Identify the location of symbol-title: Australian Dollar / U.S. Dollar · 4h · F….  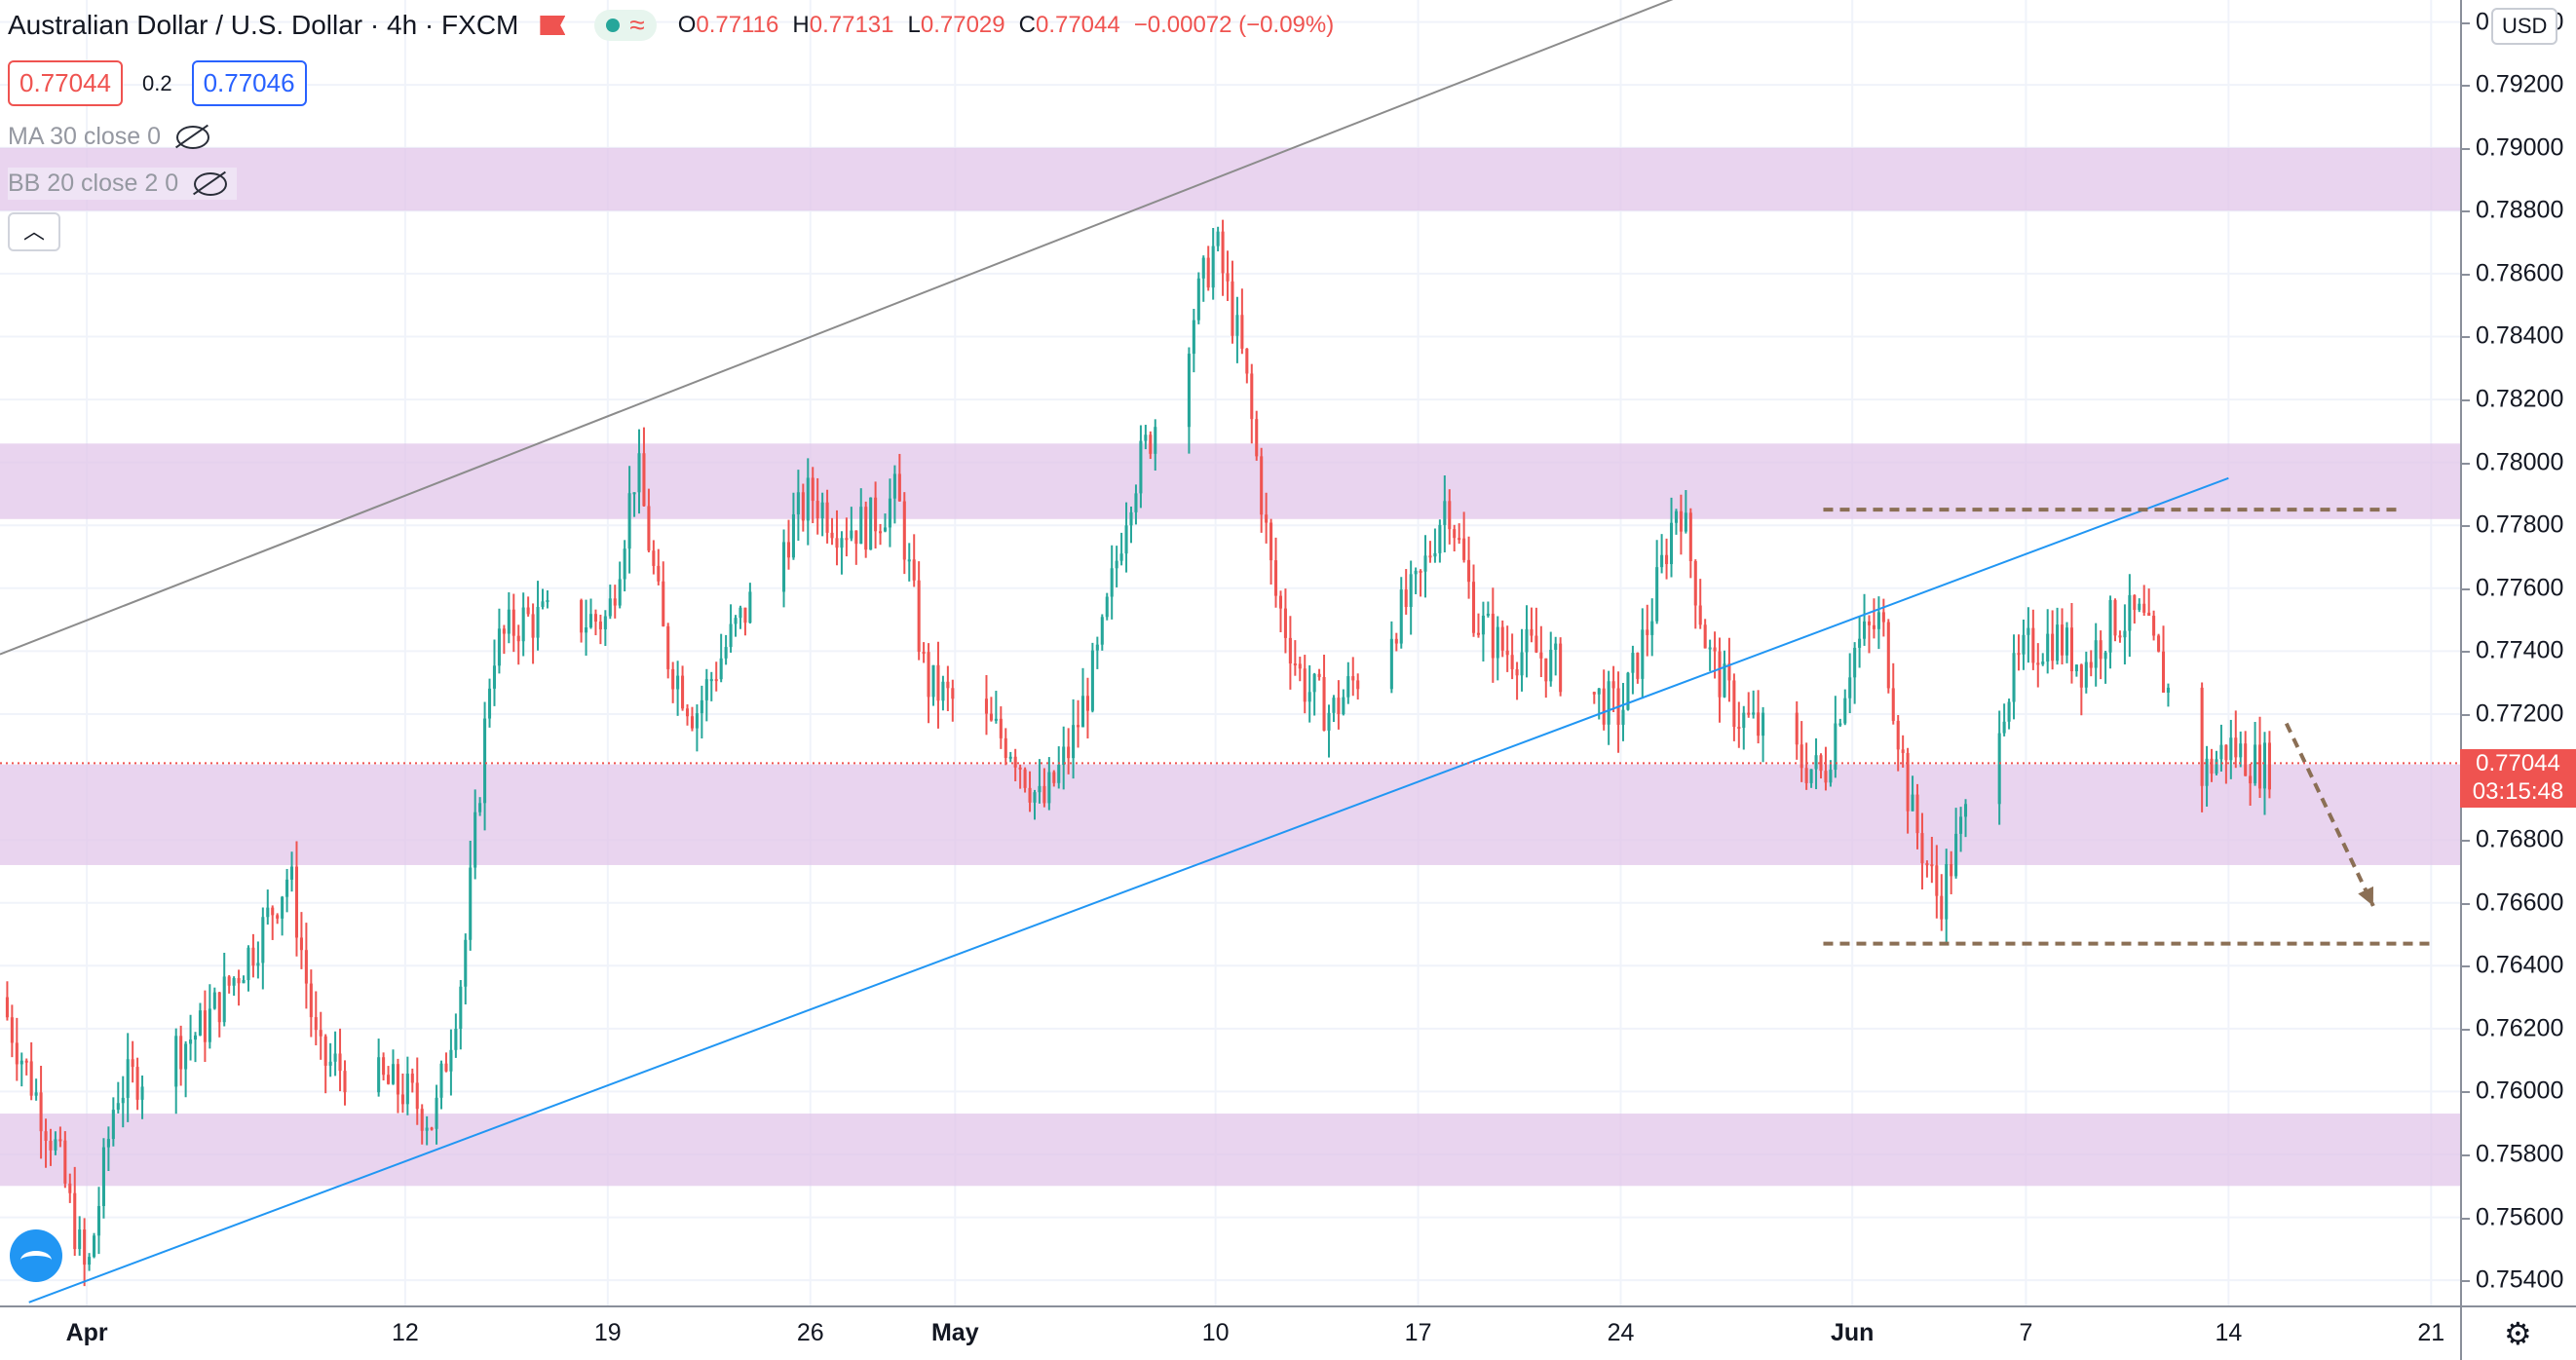
(263, 25).